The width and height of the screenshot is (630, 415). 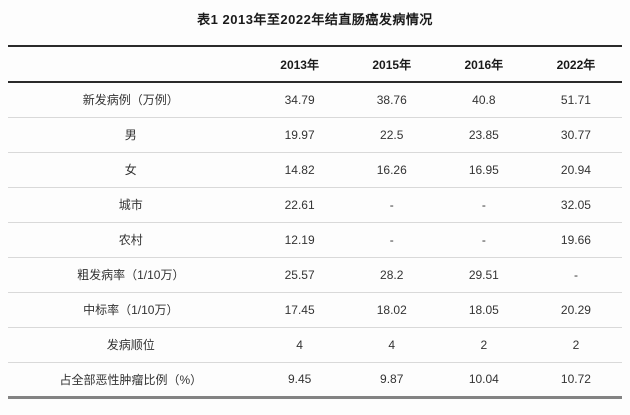 What do you see at coordinates (392, 274) in the screenshot?
I see `cell-value: 28.2` at bounding box center [392, 274].